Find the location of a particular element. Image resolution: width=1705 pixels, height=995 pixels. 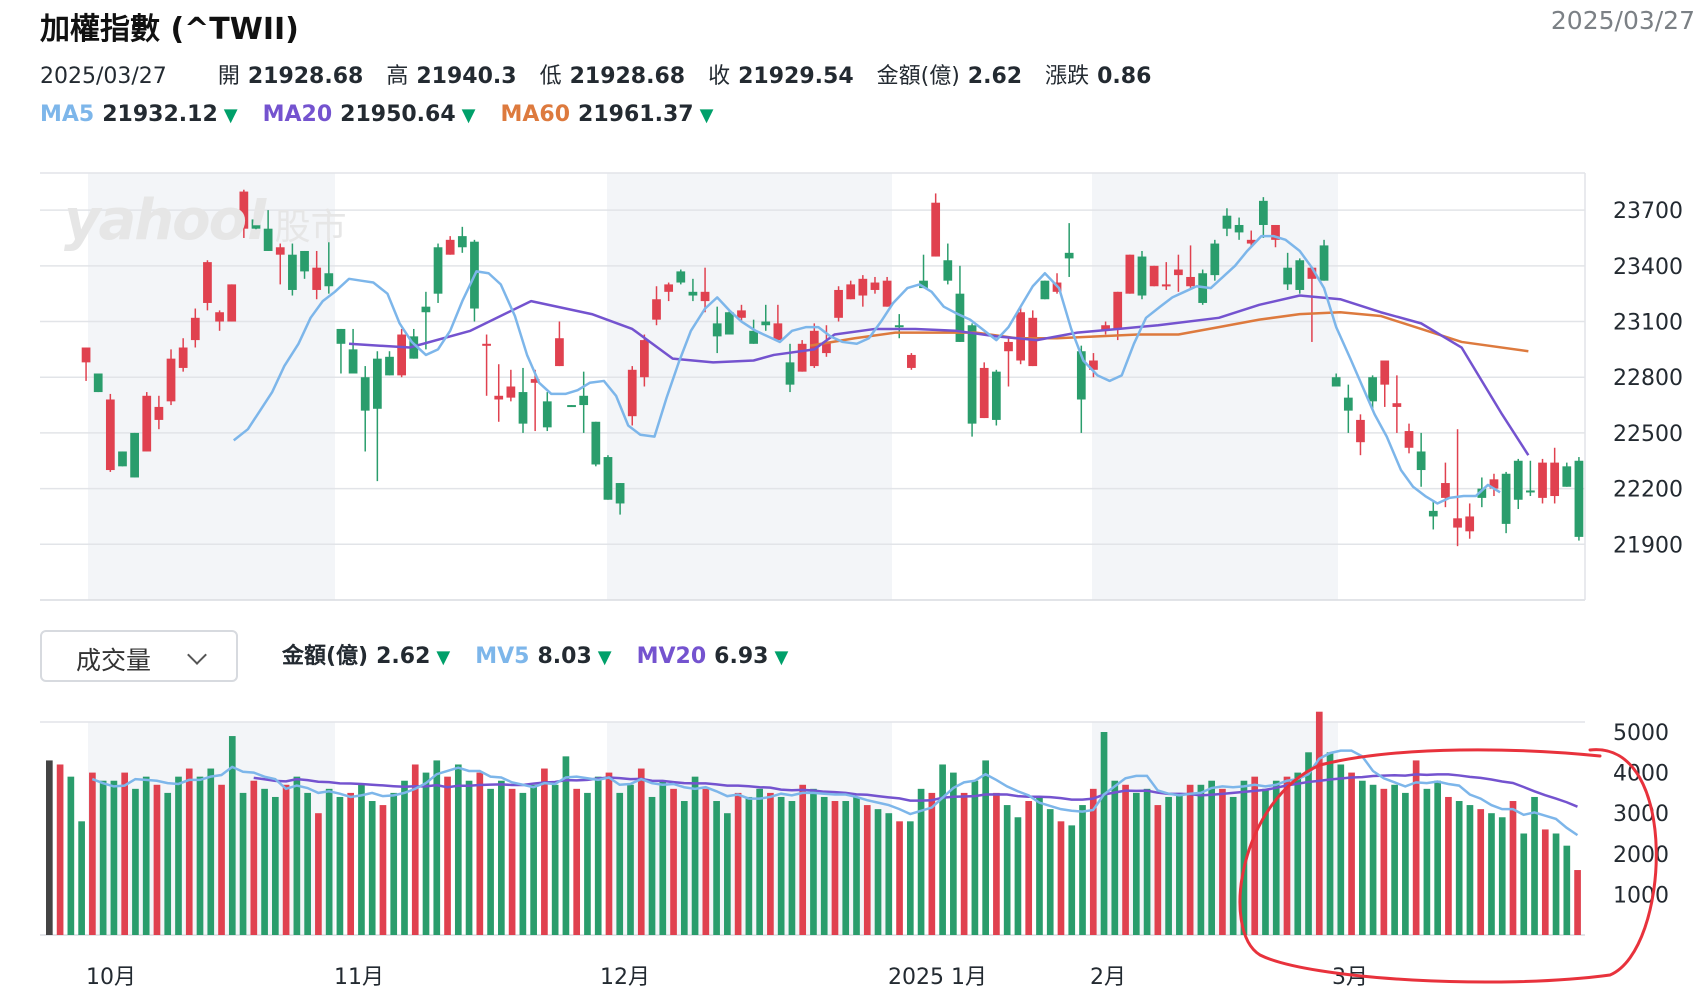

dropdown-label: 成交量 is located at coordinates (114, 660).